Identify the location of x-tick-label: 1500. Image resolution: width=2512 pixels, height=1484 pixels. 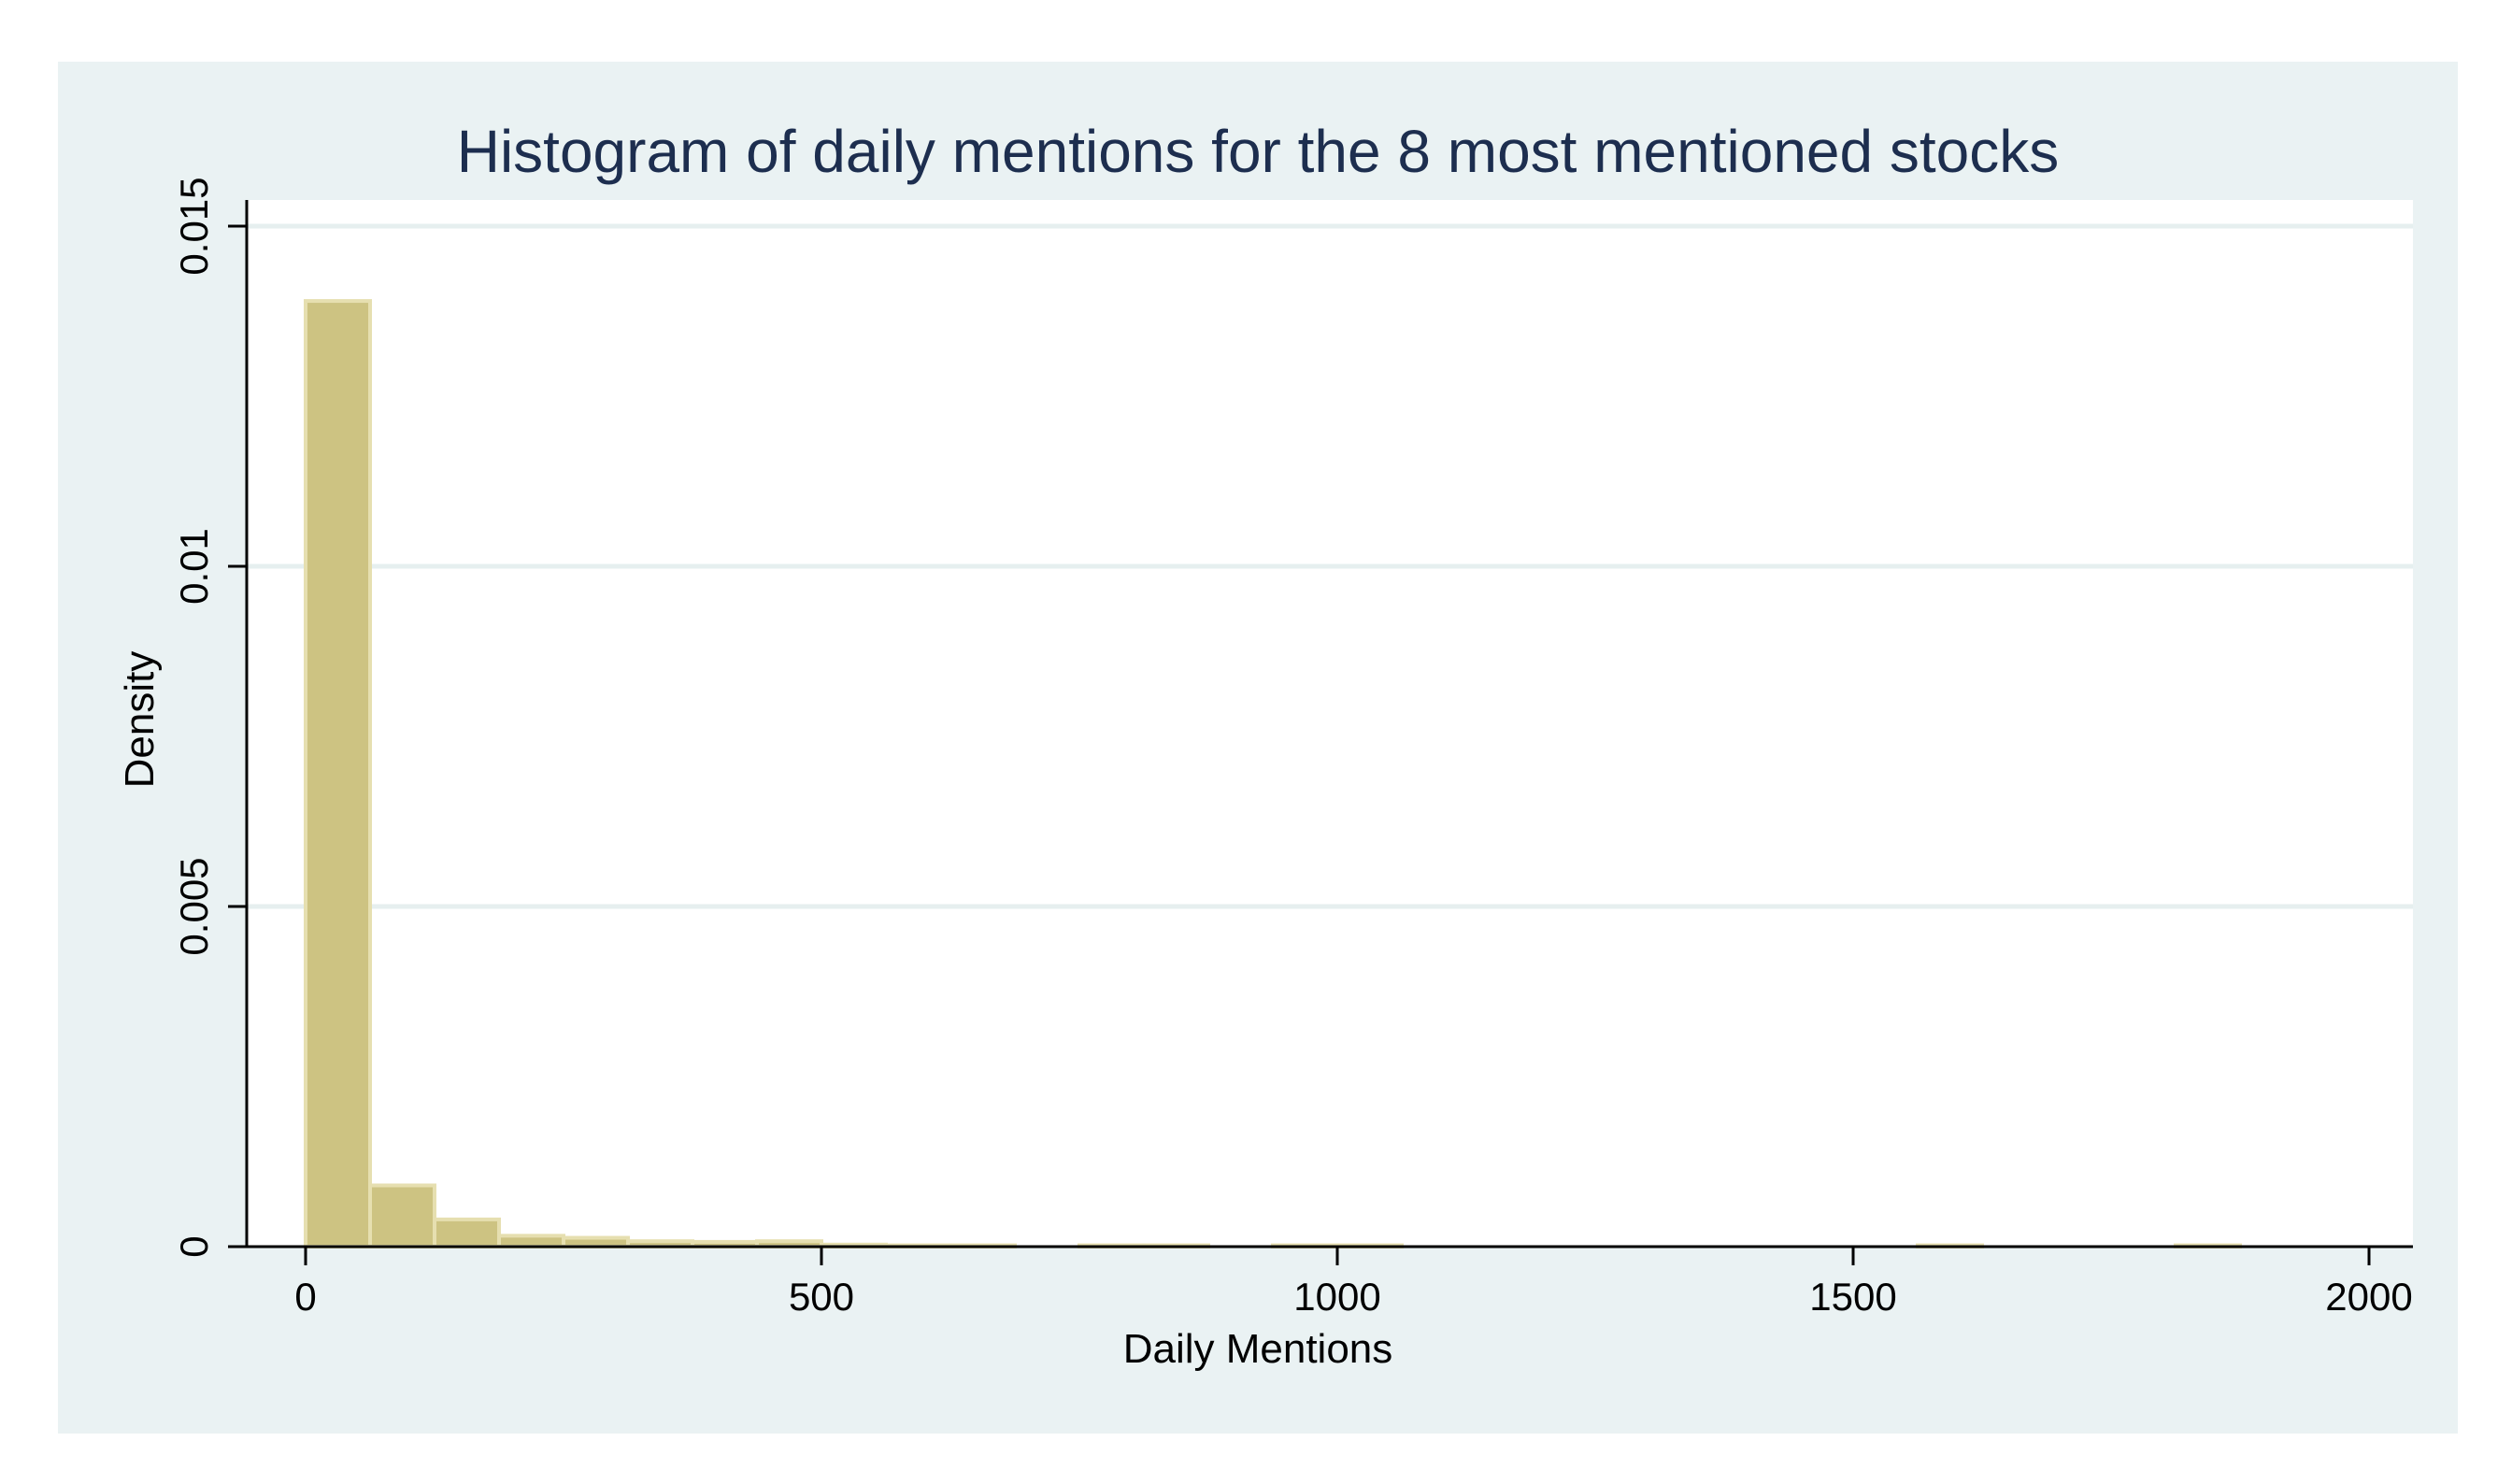
(1852, 1297).